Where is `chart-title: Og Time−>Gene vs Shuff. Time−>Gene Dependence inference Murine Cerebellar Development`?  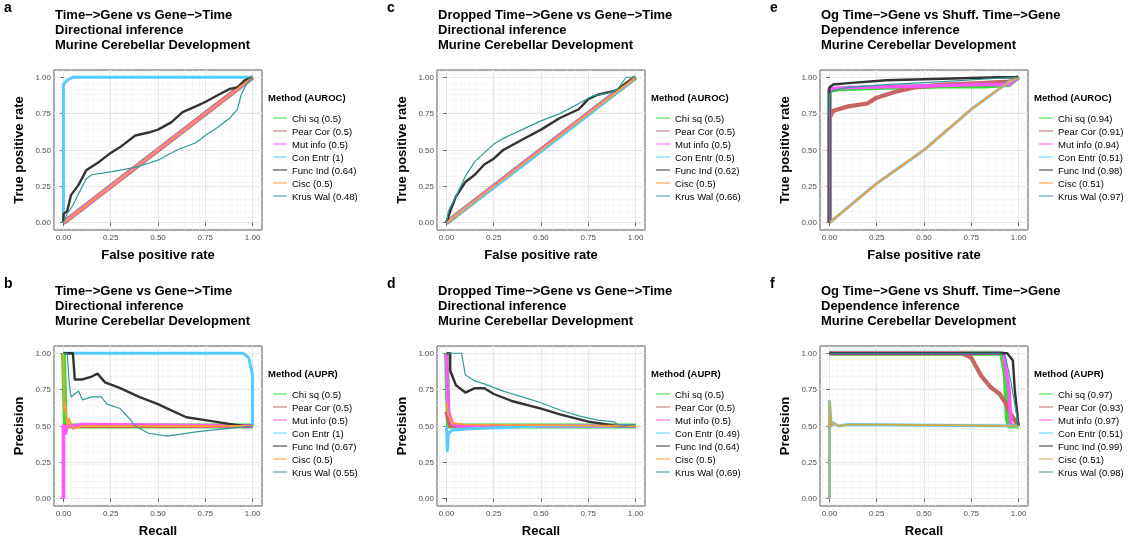 chart-title: Og Time−>Gene vs Shuff. Time−>Gene Dependence inference Murine Cerebellar Development is located at coordinates (941, 305).